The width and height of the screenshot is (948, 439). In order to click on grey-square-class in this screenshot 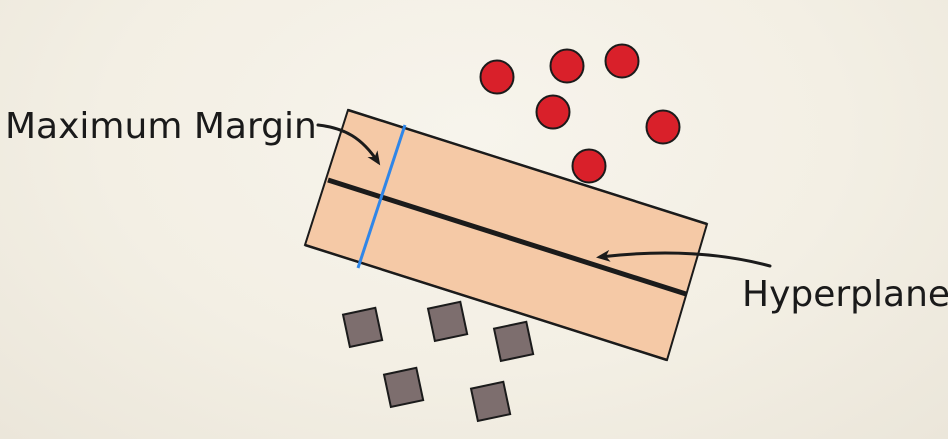, I will do `click(438, 361)`.